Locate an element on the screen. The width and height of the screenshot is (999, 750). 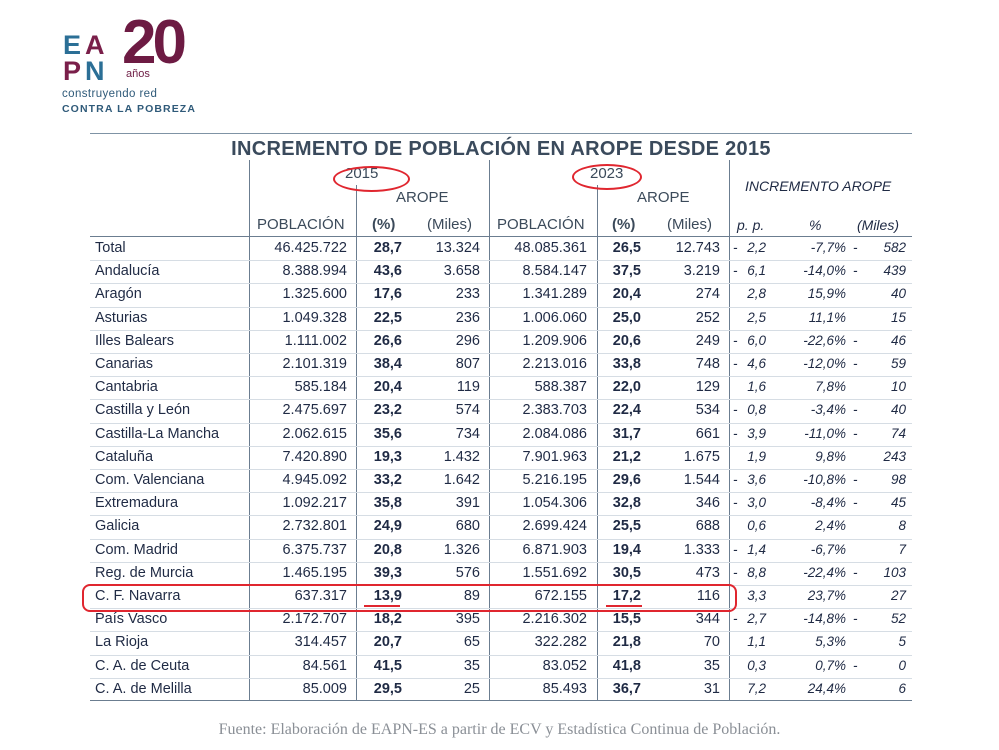
vline-pob2015 is located at coordinates (356, 442).